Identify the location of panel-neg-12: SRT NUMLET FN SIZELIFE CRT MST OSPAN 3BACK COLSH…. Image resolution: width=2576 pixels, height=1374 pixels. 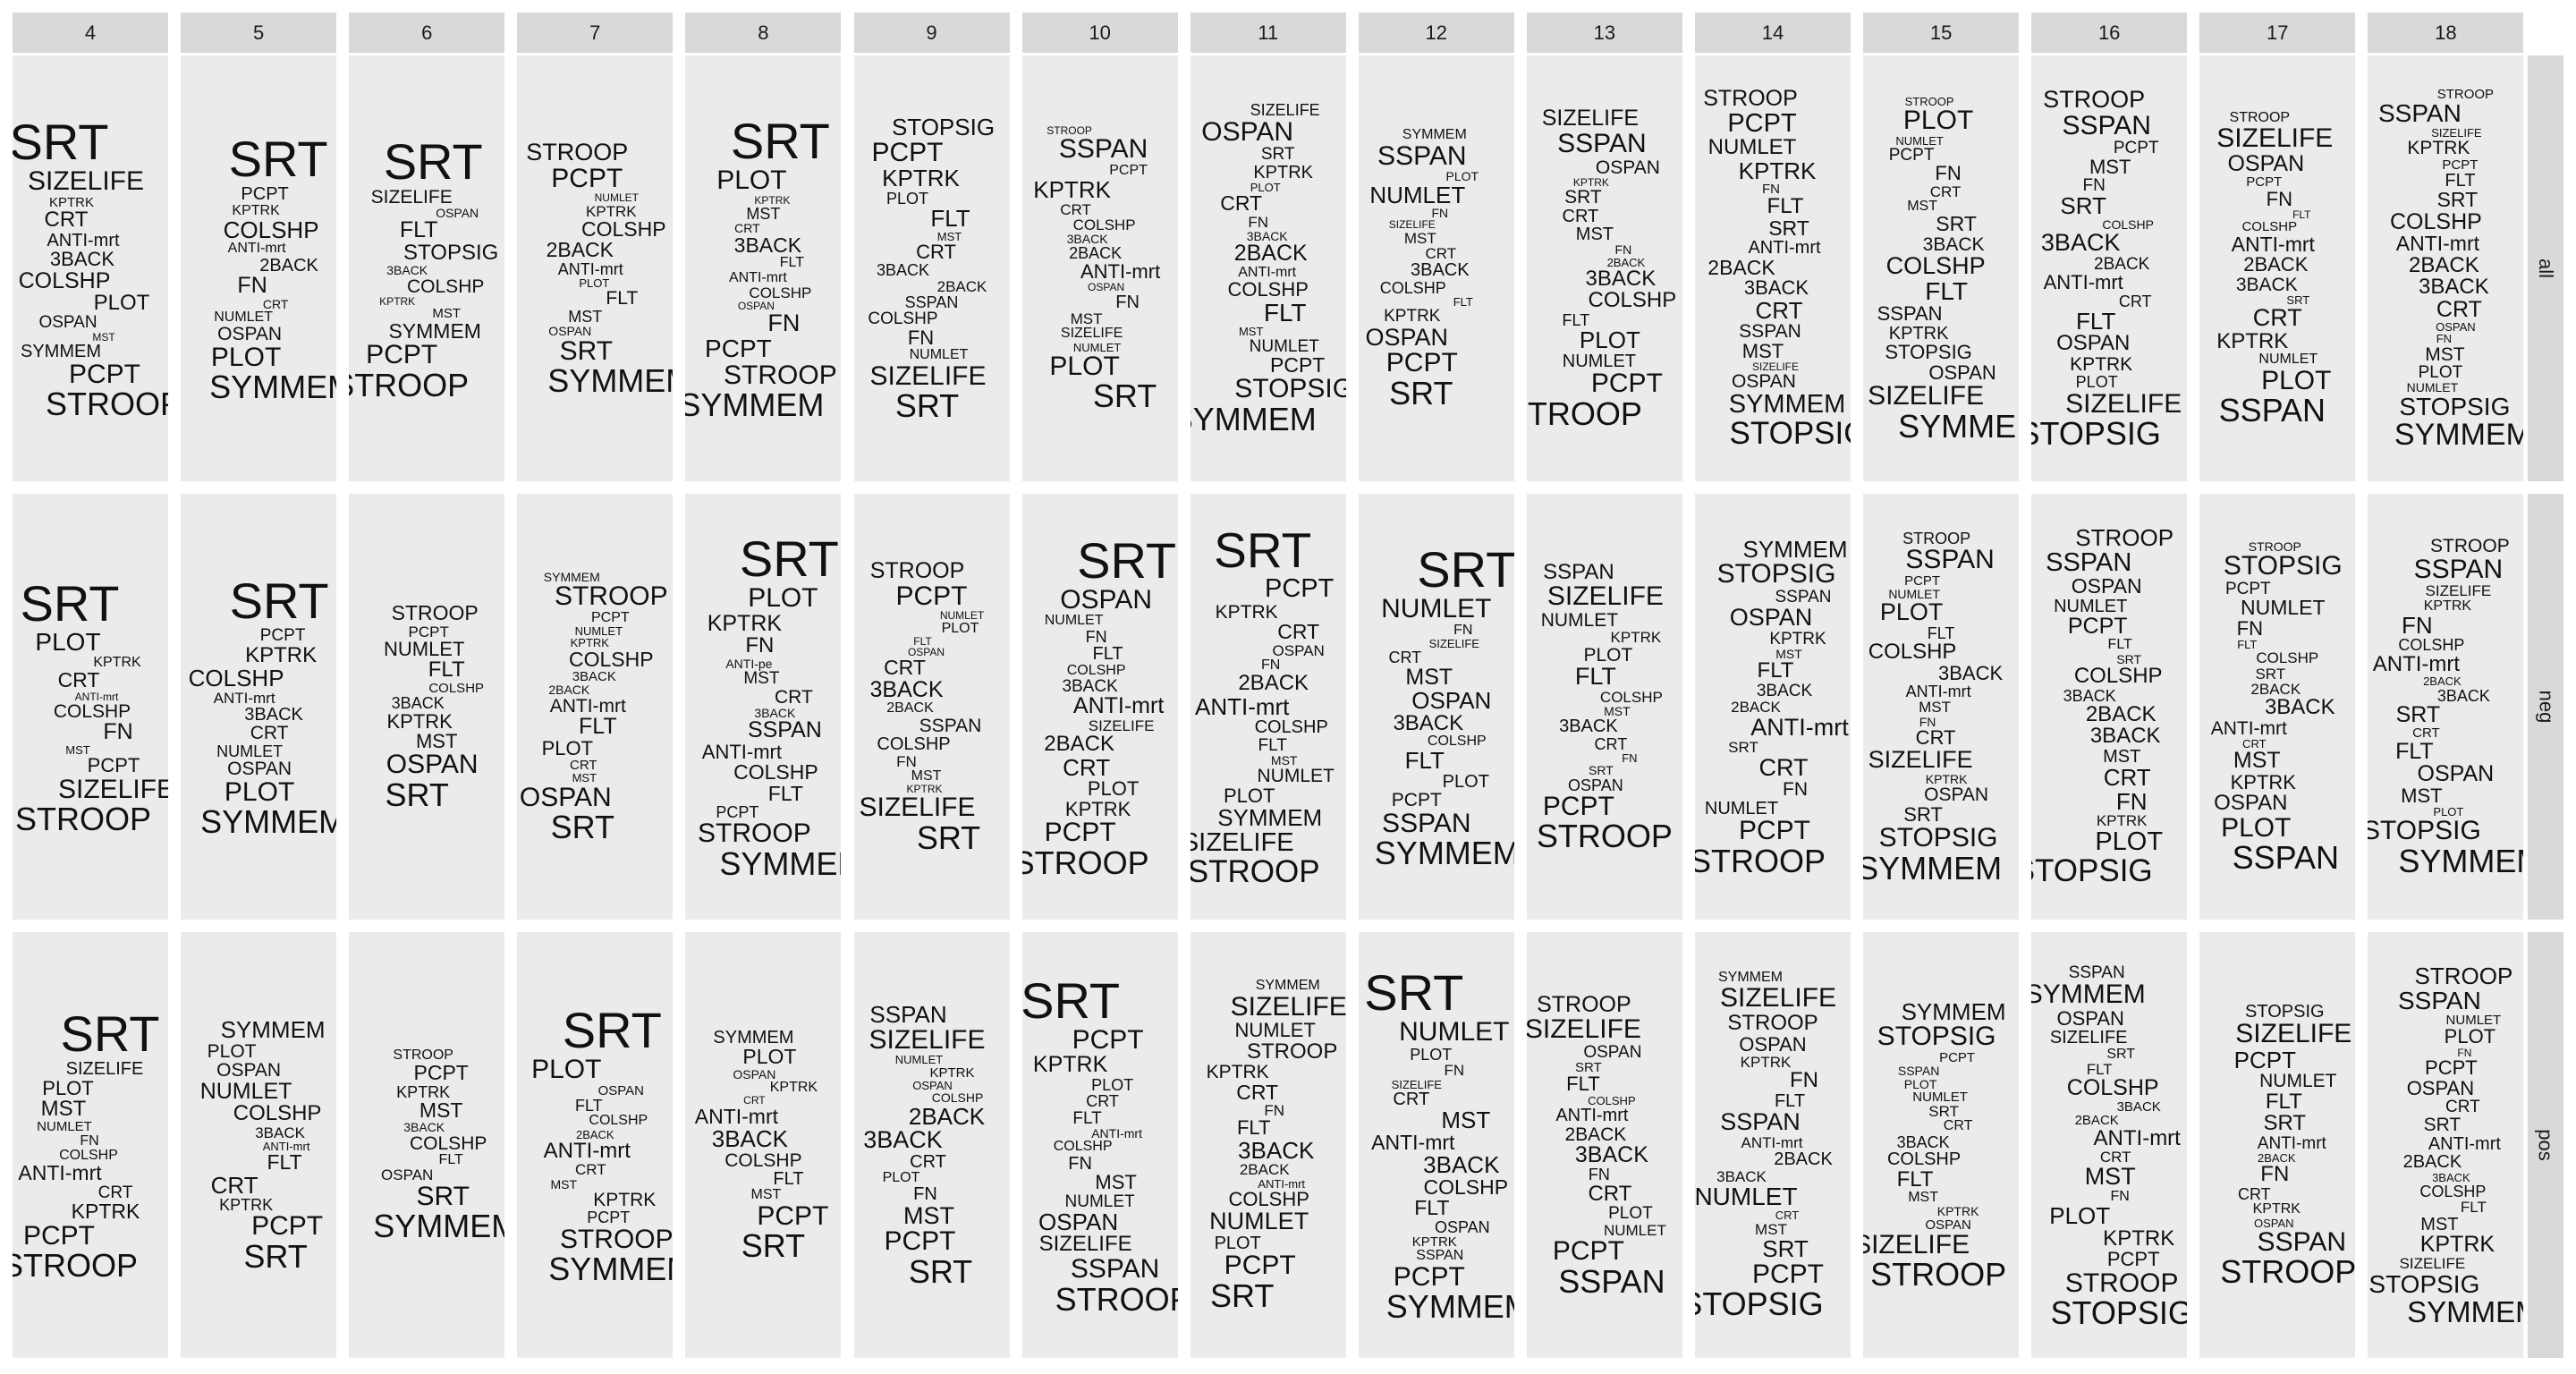
(1436, 707).